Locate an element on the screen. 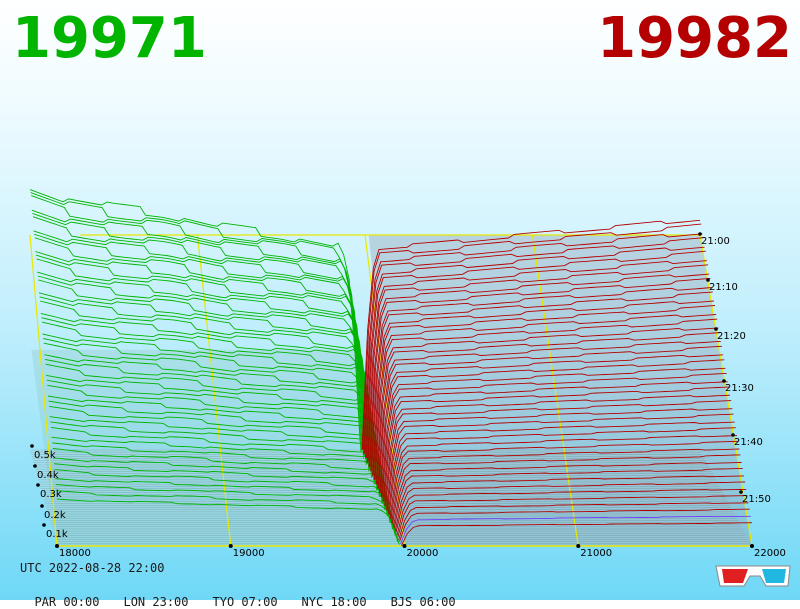  time-tick-label: 21:40 is located at coordinates (748, 442).